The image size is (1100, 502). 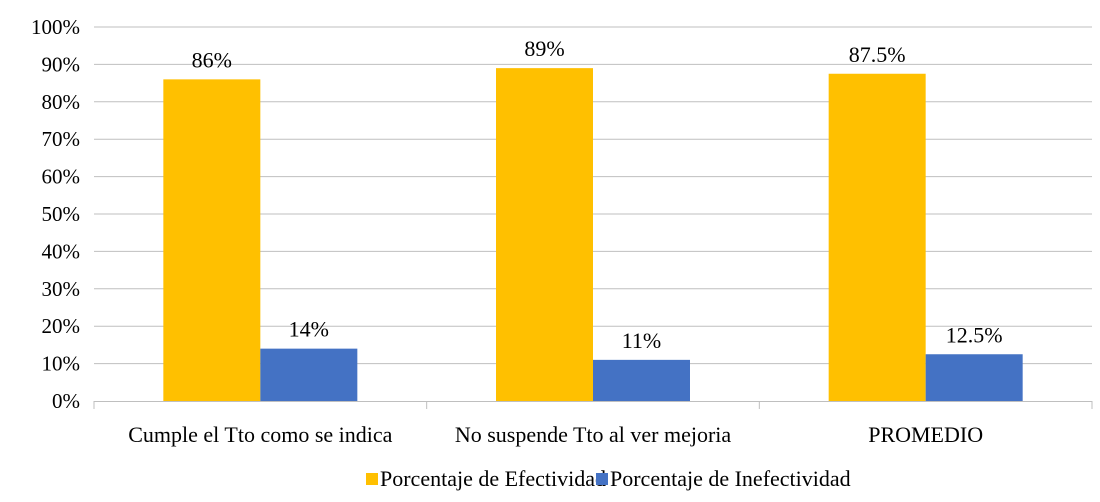 What do you see at coordinates (212, 59) in the screenshot?
I see `data-label: 86%` at bounding box center [212, 59].